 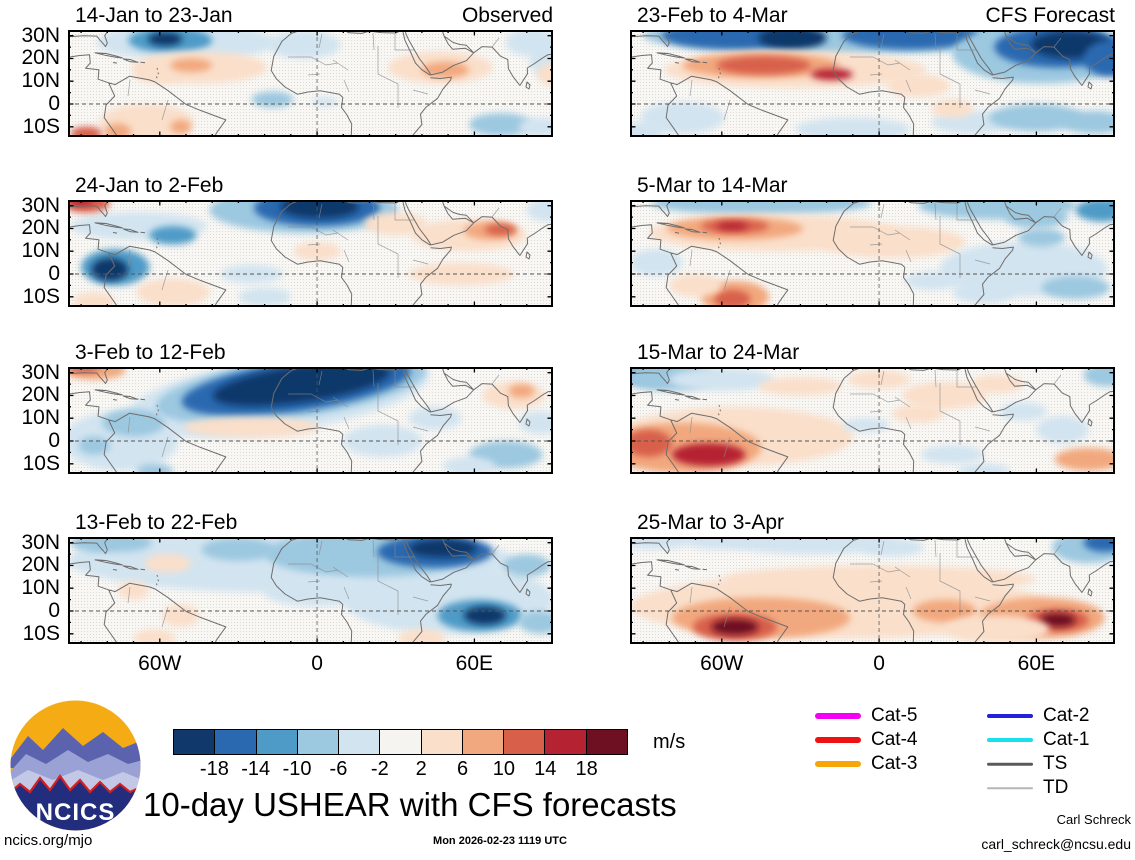 I want to click on x-axis-label-0-right: 0, so click(x=879, y=663).